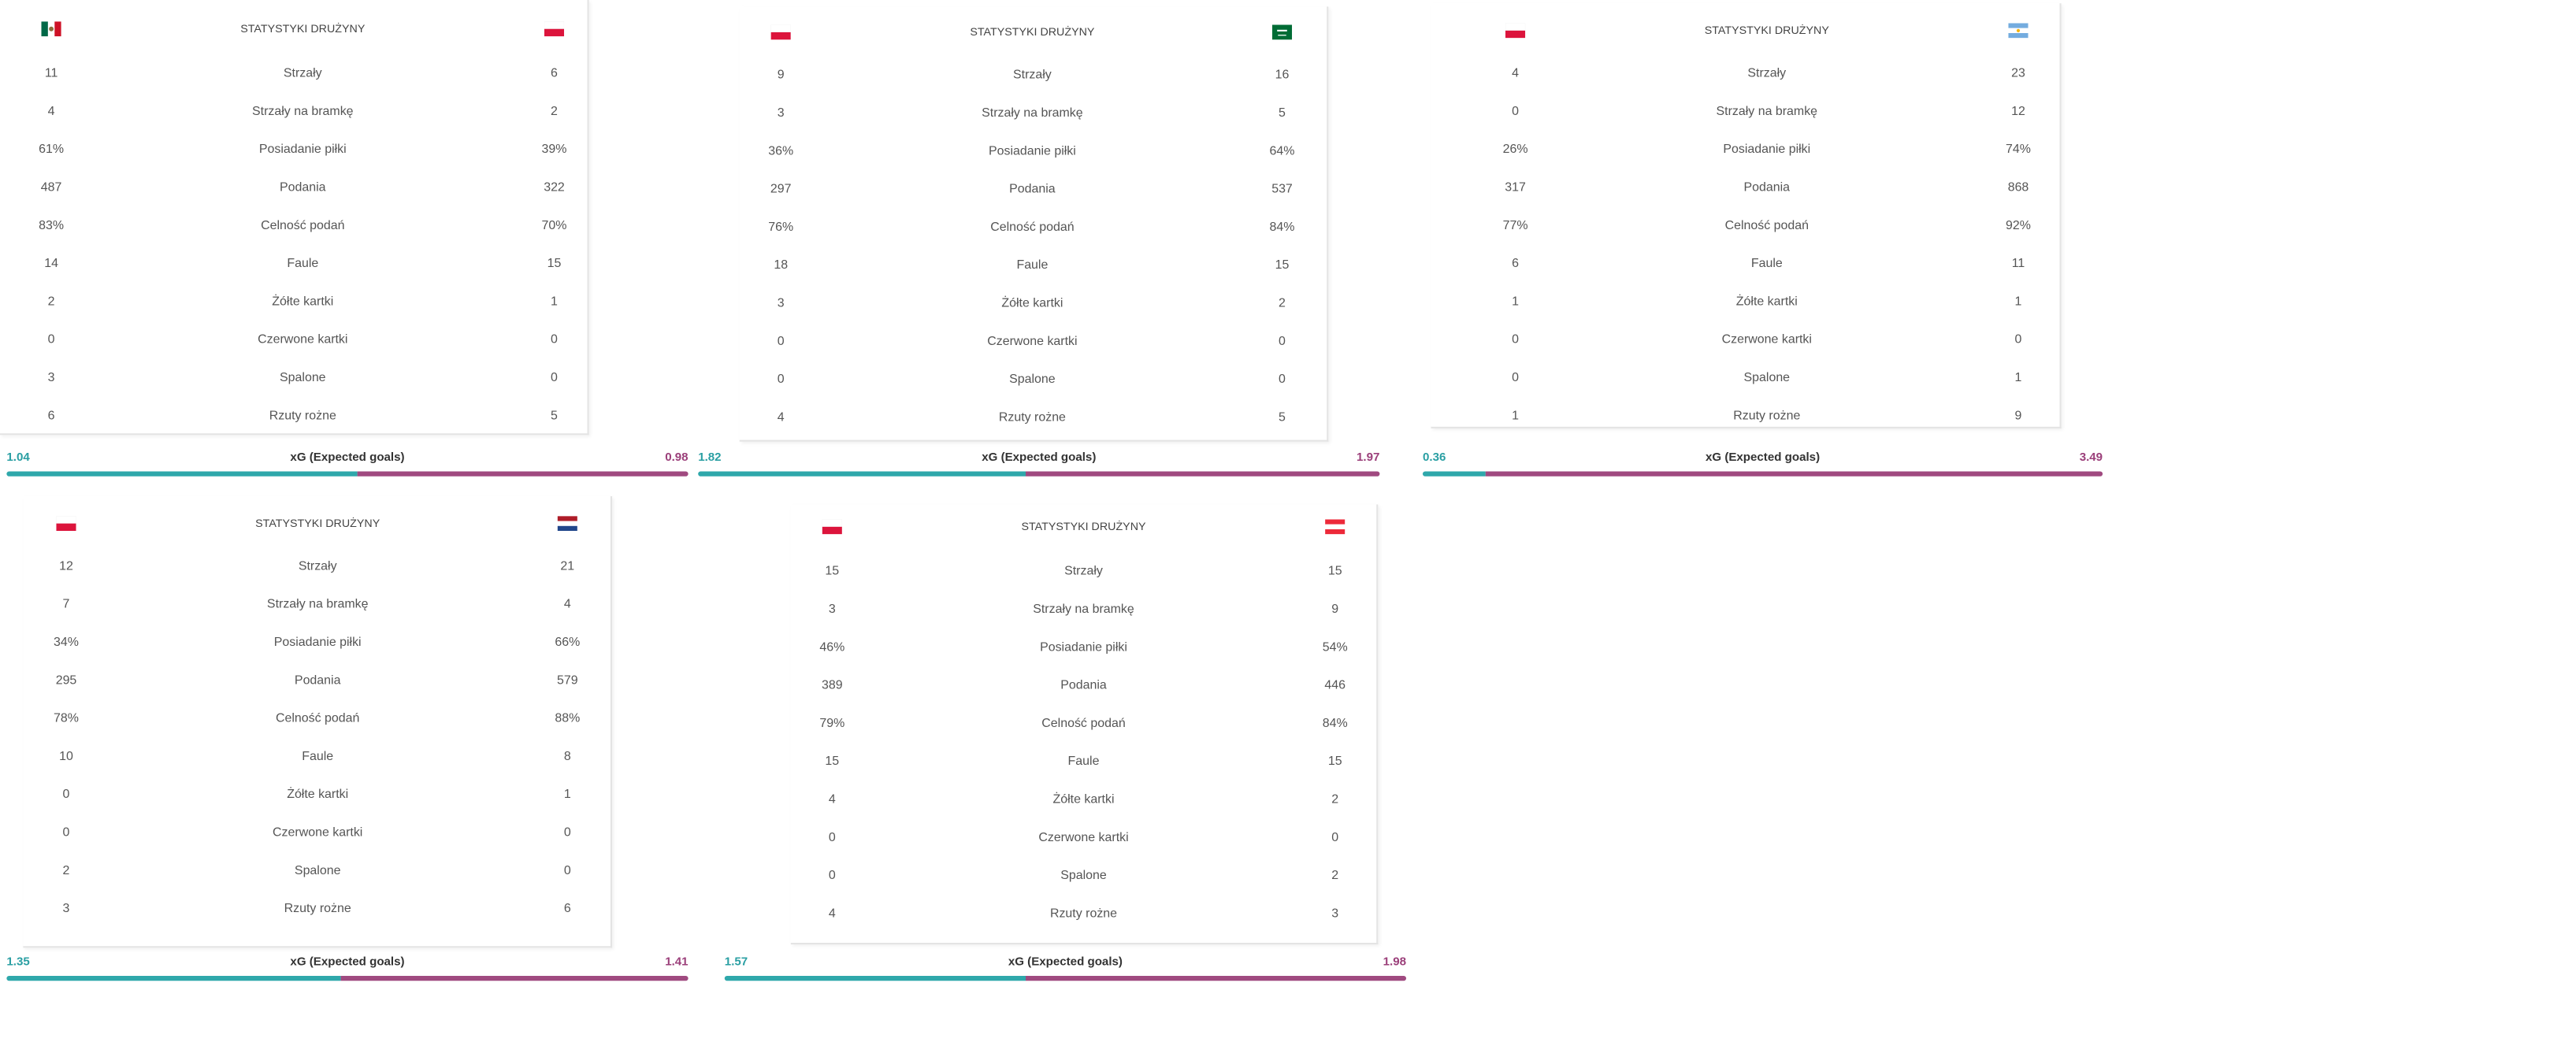 The width and height of the screenshot is (2576, 1057). What do you see at coordinates (51, 301) in the screenshot?
I see `home-stat: 2` at bounding box center [51, 301].